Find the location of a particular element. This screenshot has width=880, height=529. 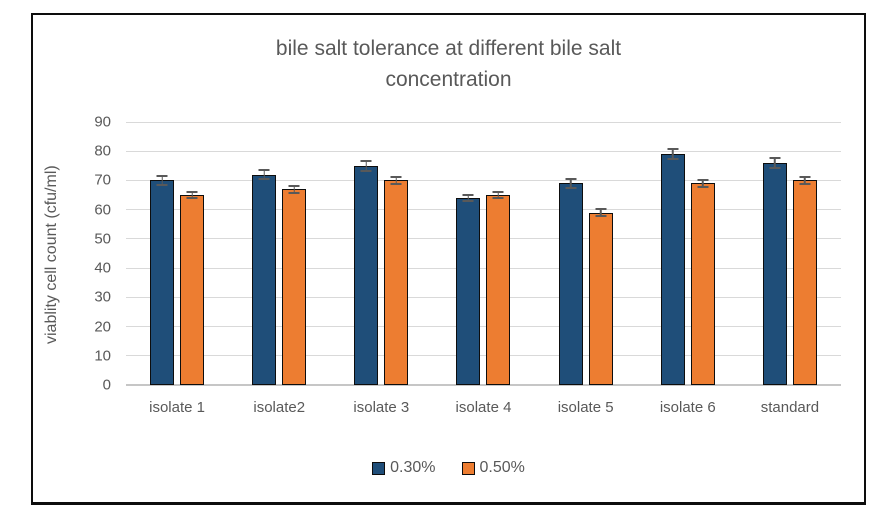

x-axis-label: isolate 5 is located at coordinates (585, 407).